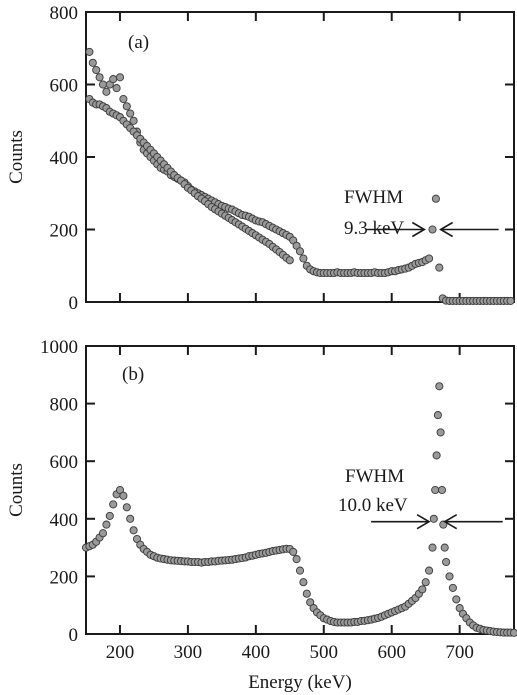  Describe the element at coordinates (64, 462) in the screenshot. I see `panel-b-y-tick-label: 600` at that location.